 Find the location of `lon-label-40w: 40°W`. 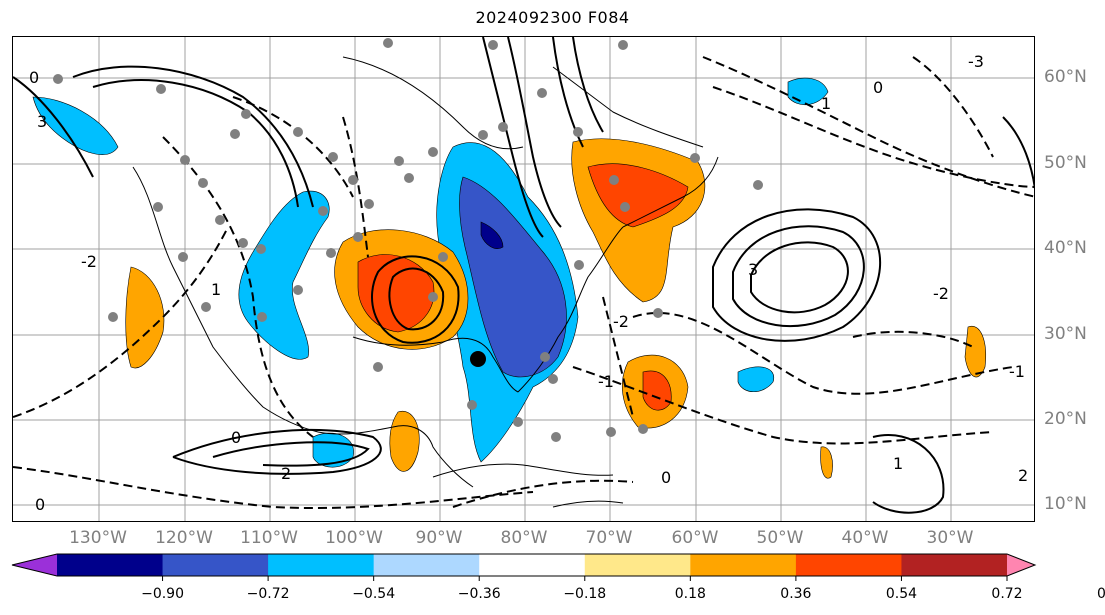

lon-label-40w: 40°W is located at coordinates (865, 538).